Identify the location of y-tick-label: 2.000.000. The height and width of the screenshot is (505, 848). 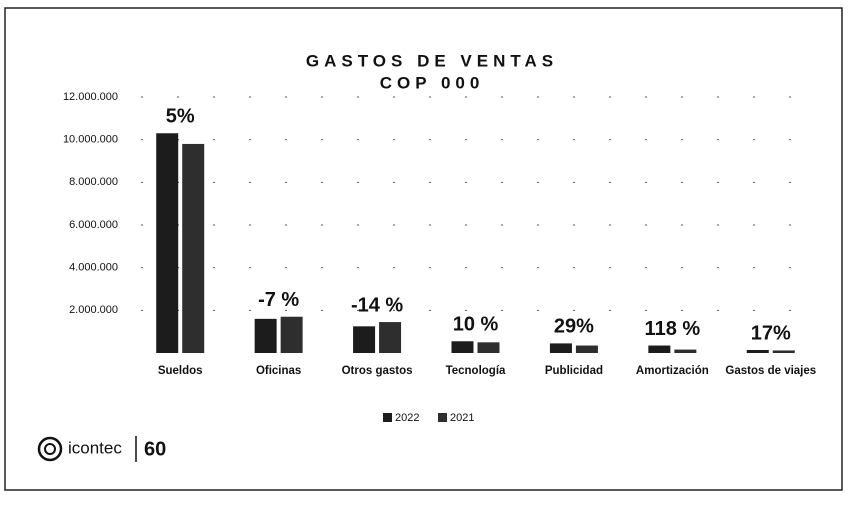
(93, 310).